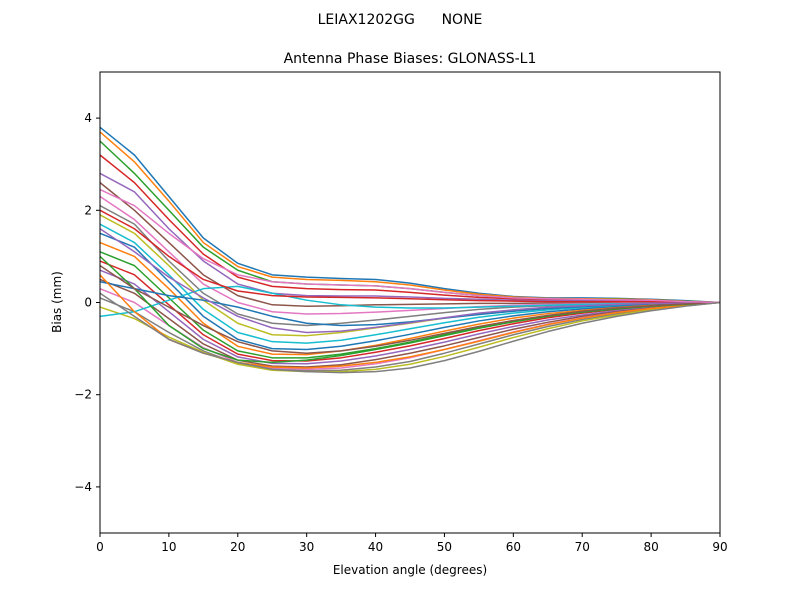 This screenshot has width=800, height=600. Describe the element at coordinates (412, 543) in the screenshot. I see `x-axis-ticks: 0 10 20 30 40 50 60 70 80 90` at that location.